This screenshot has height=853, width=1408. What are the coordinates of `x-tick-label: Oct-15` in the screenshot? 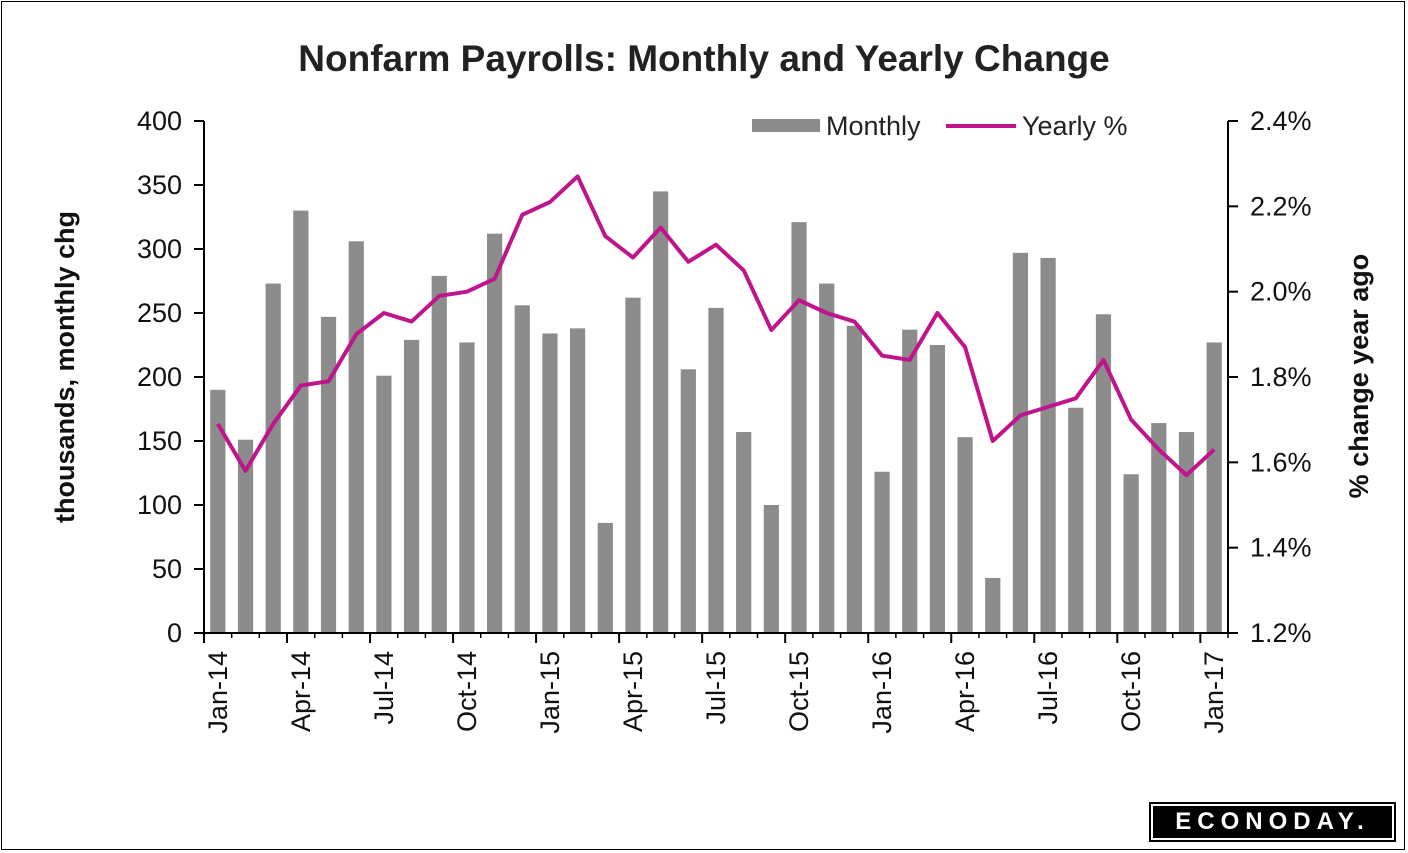 It's located at (799, 691).